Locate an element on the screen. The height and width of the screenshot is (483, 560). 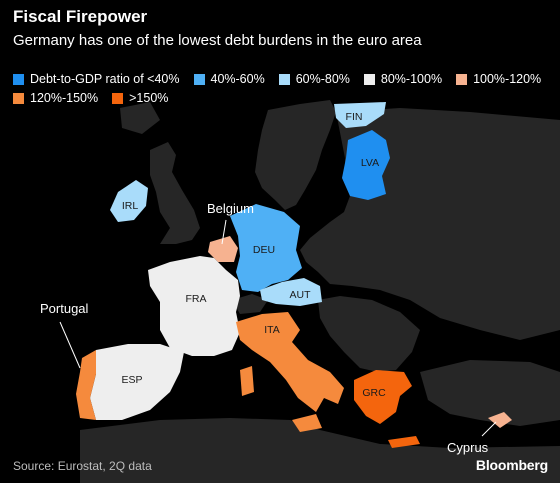
land-turkey is located at coordinates (490, 393).